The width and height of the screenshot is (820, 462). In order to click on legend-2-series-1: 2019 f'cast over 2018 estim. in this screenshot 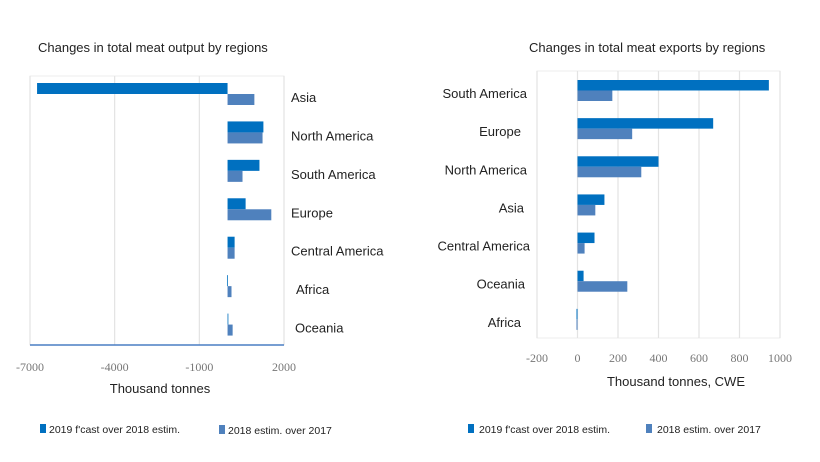, I will do `click(544, 430)`.